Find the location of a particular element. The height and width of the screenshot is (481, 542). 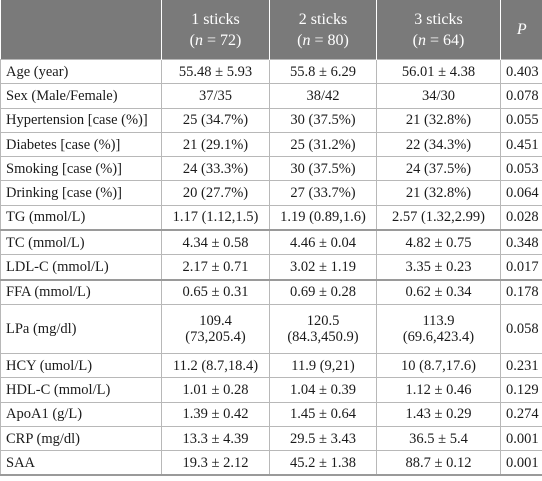

row-label: Age (year) is located at coordinates (81, 71).